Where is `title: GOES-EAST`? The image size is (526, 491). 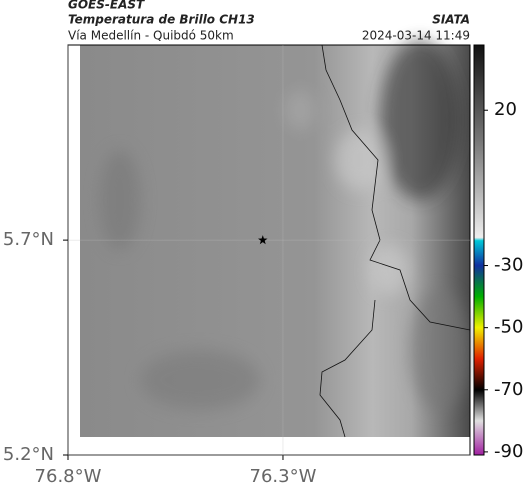
title: GOES-EAST is located at coordinates (106, 6).